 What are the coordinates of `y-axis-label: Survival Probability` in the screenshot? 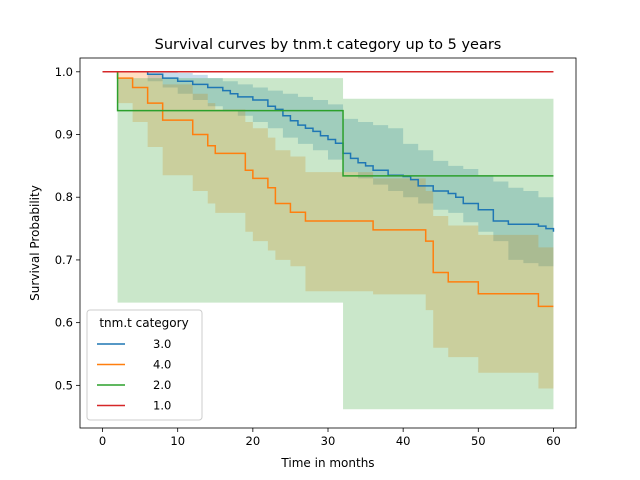 It's located at (35, 243).